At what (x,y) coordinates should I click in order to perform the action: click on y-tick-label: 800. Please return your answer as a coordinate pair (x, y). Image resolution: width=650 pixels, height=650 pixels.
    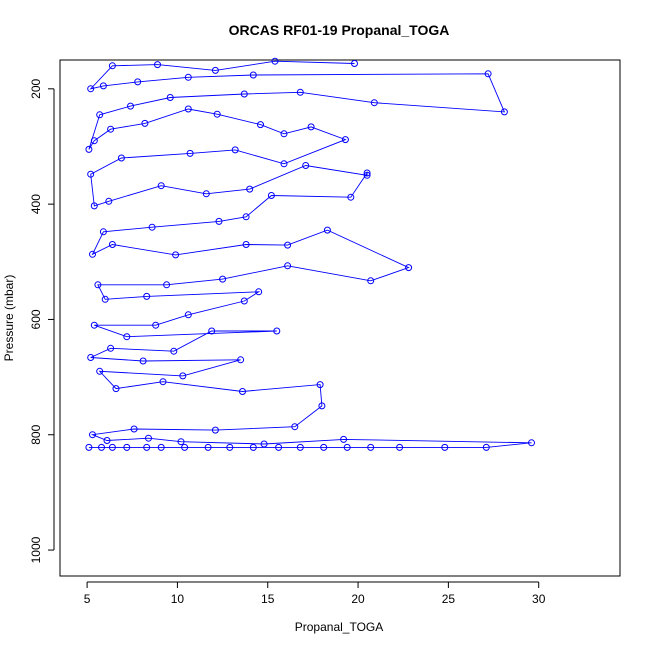
    Looking at the image, I should click on (36, 434).